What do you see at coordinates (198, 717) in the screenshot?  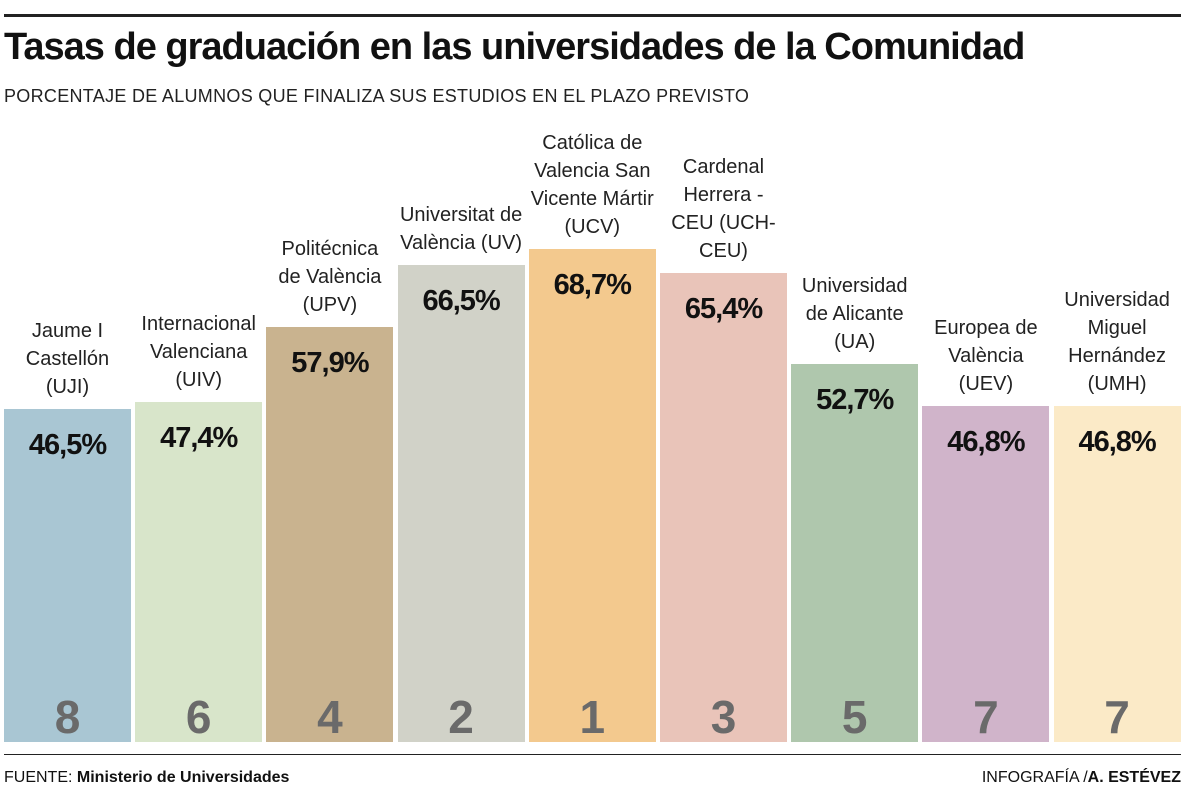 I see `rank-label: 6` at bounding box center [198, 717].